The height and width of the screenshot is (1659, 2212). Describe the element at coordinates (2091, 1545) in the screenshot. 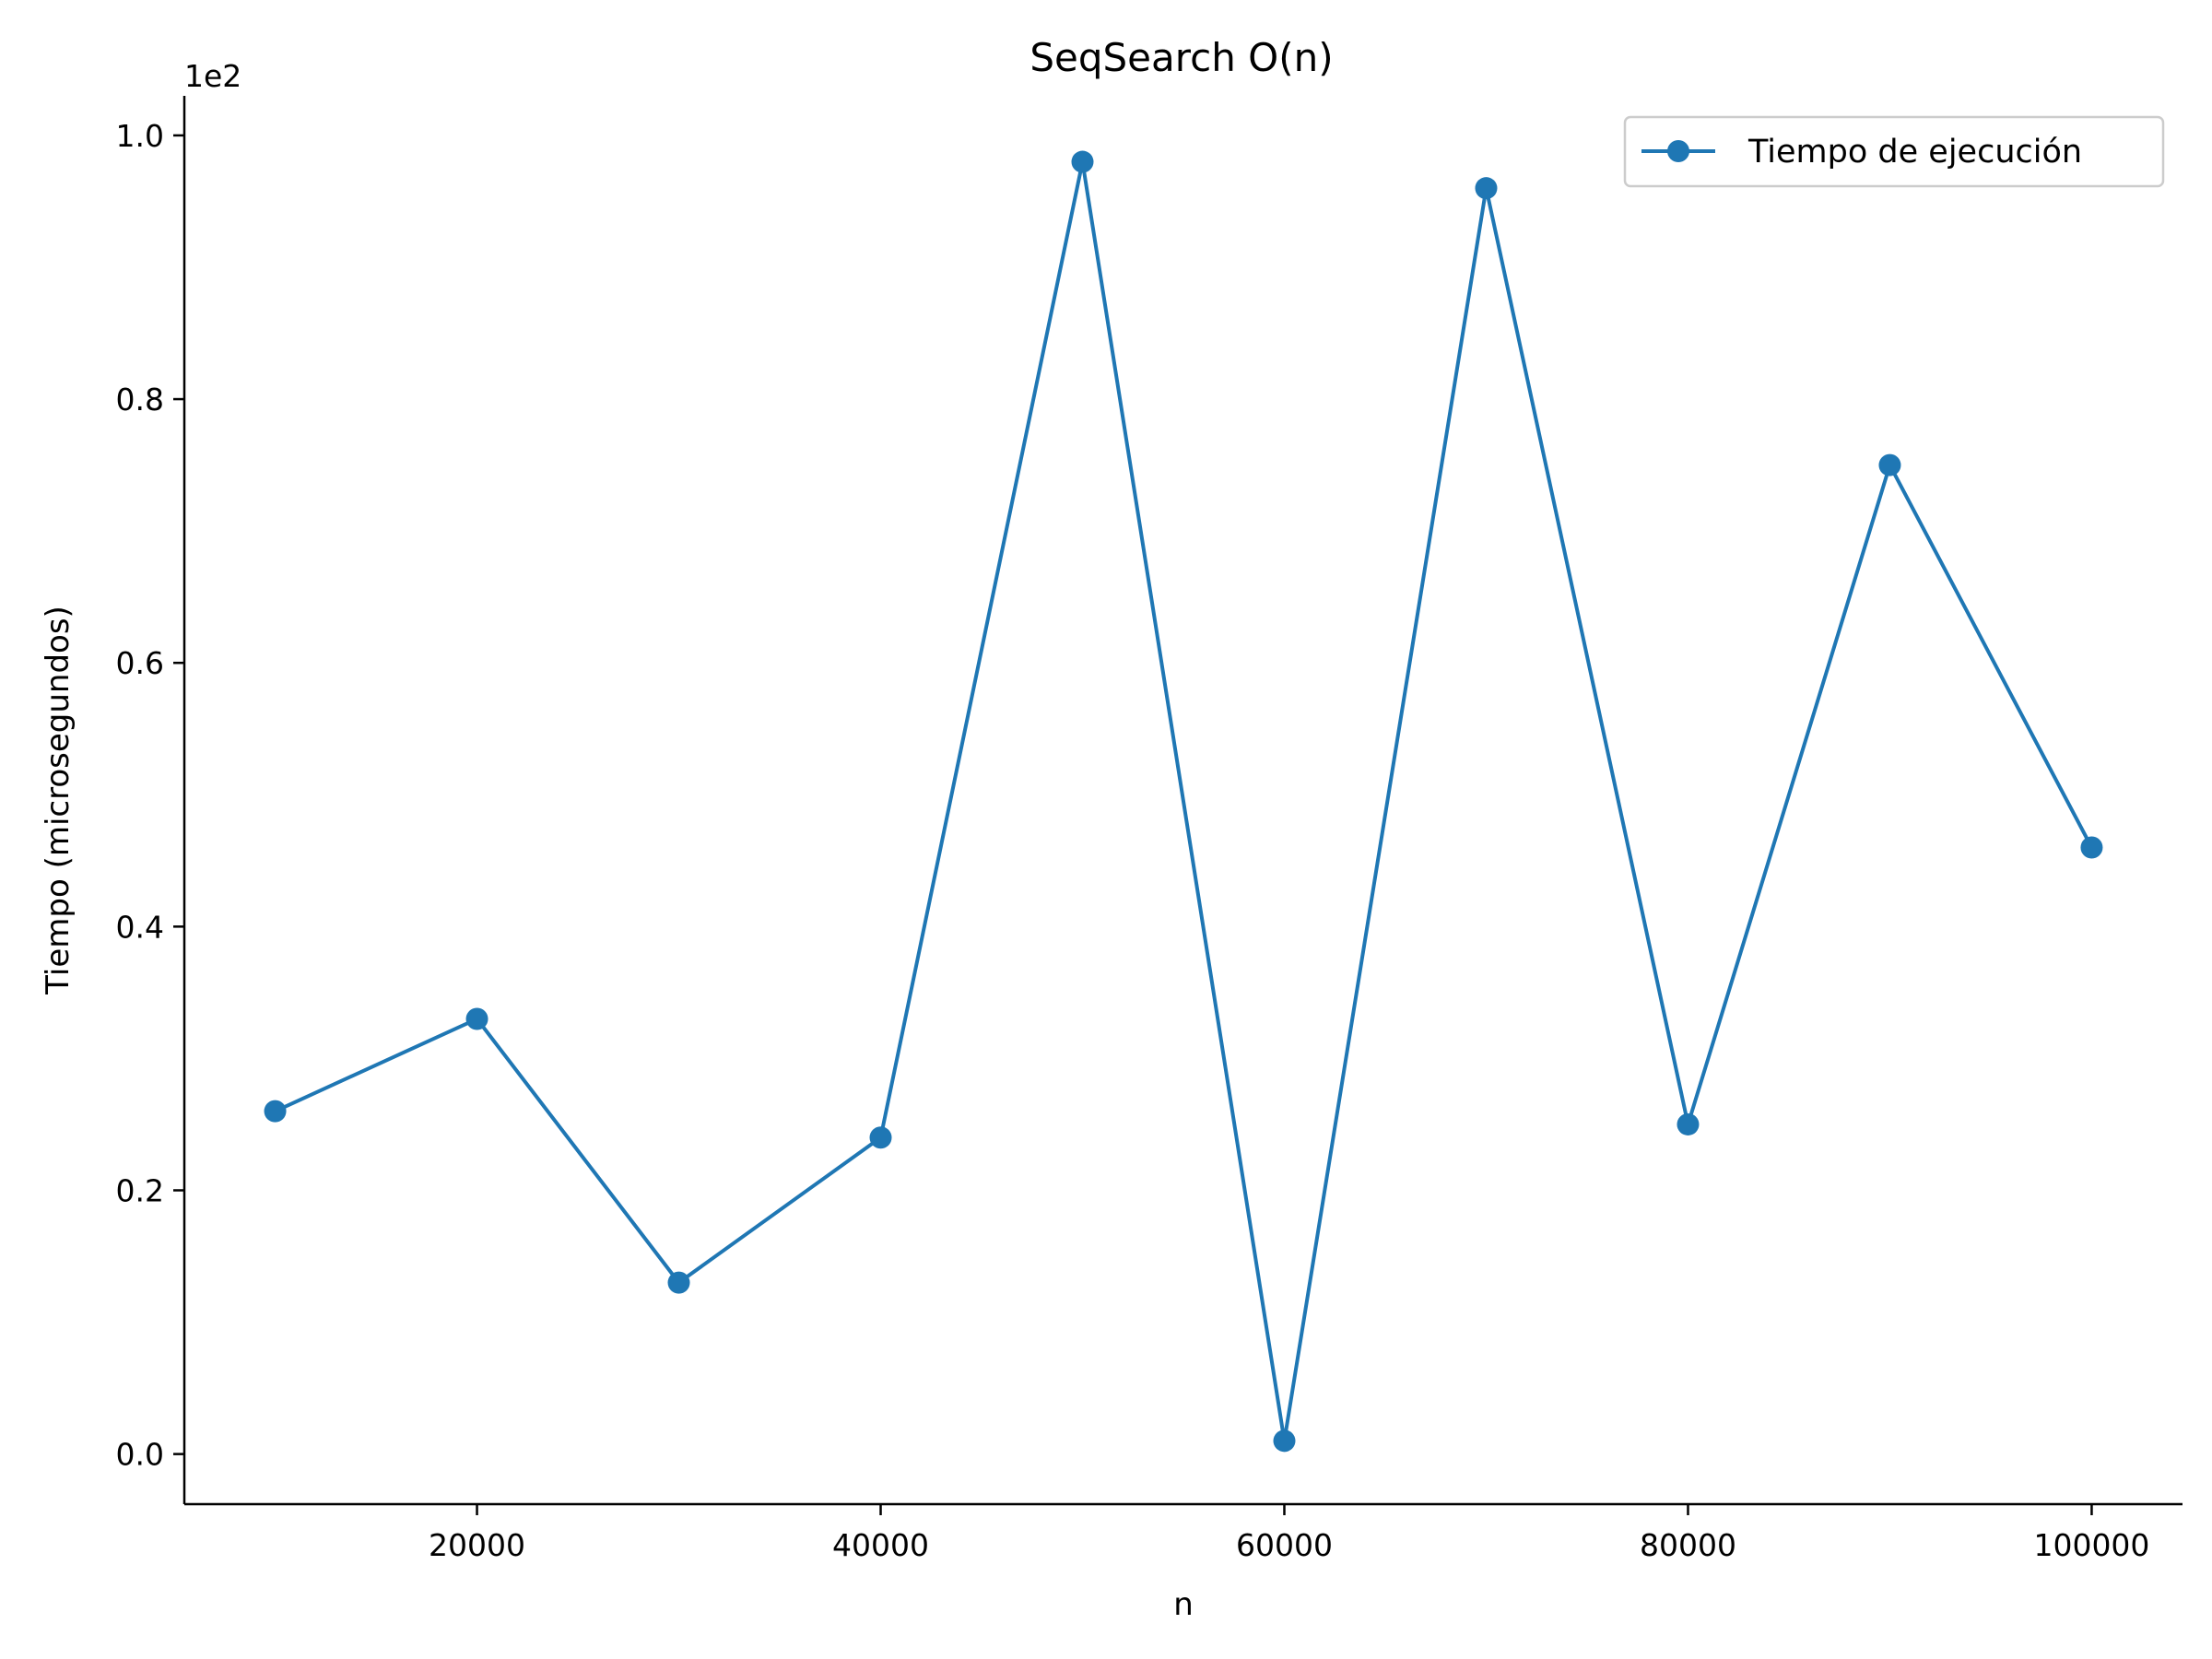

I see `x-tick-label: 100000` at that location.